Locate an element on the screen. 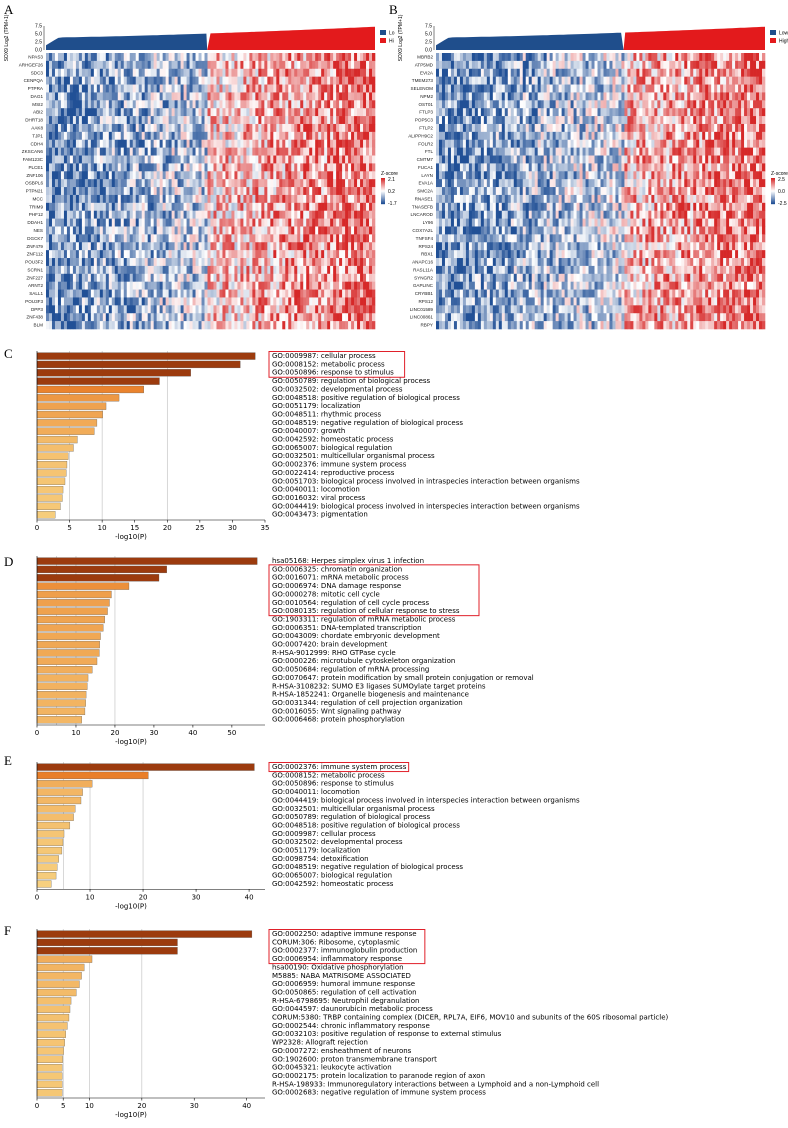 The width and height of the screenshot is (788, 1128). top-ytick-label: 7.5 is located at coordinates (38, 27).